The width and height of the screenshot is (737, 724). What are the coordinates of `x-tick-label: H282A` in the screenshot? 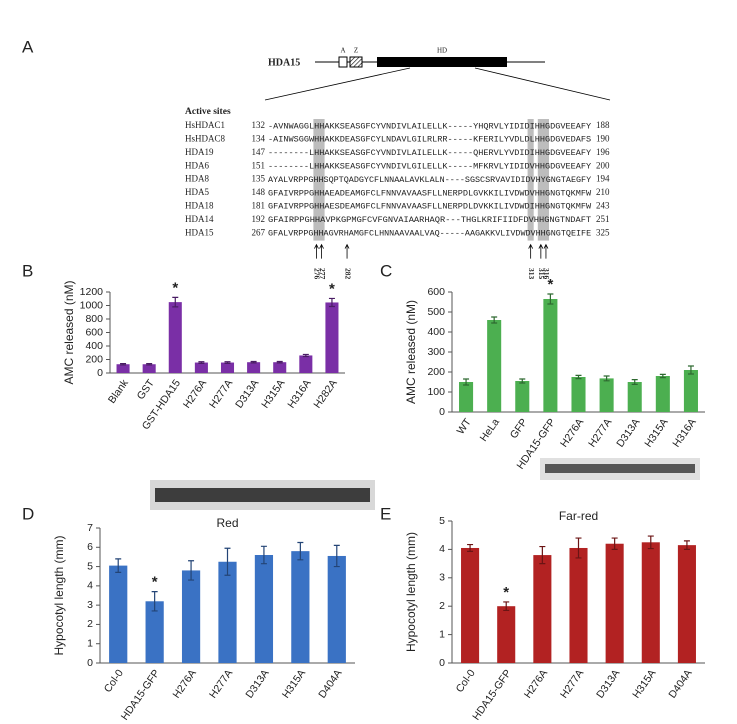 It's located at (325, 393).